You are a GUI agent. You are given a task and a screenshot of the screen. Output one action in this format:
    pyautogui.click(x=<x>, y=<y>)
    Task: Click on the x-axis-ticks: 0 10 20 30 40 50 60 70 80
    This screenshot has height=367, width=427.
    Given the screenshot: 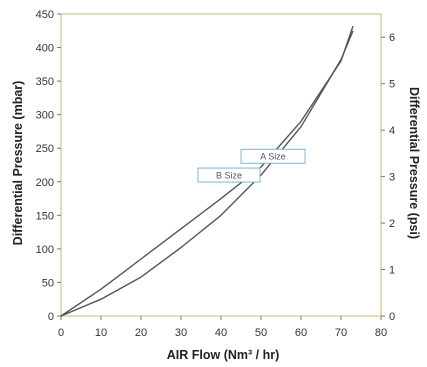 What is the action you would take?
    pyautogui.click(x=222, y=327)
    